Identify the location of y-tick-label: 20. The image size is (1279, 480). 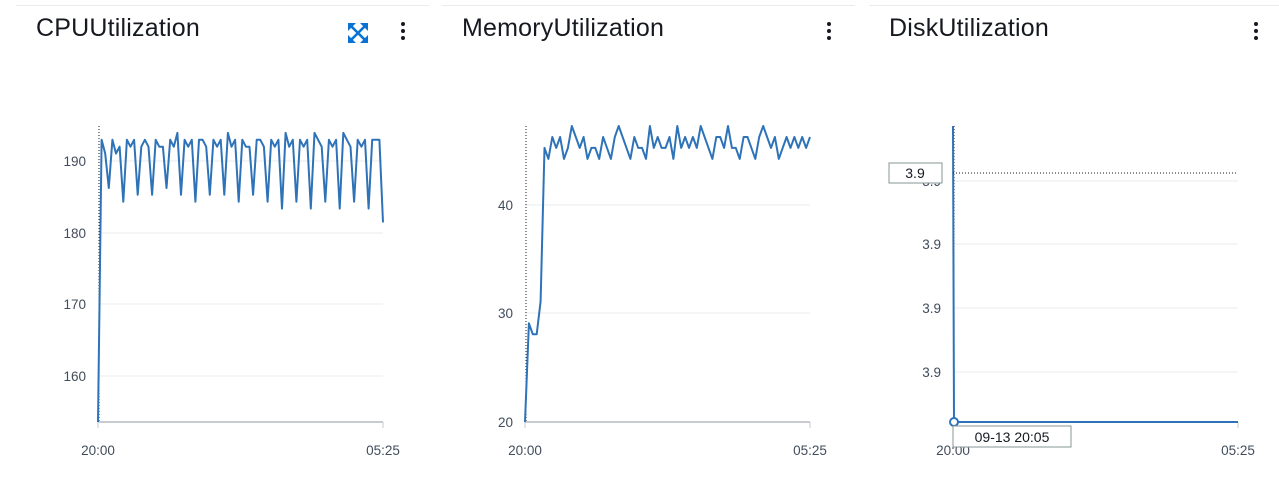
(505, 422).